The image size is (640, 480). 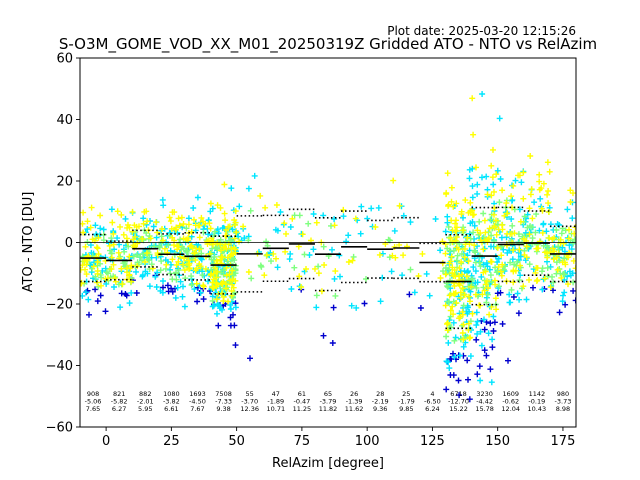 I want to click on bin-mean-label: -4.42, so click(x=484, y=402).